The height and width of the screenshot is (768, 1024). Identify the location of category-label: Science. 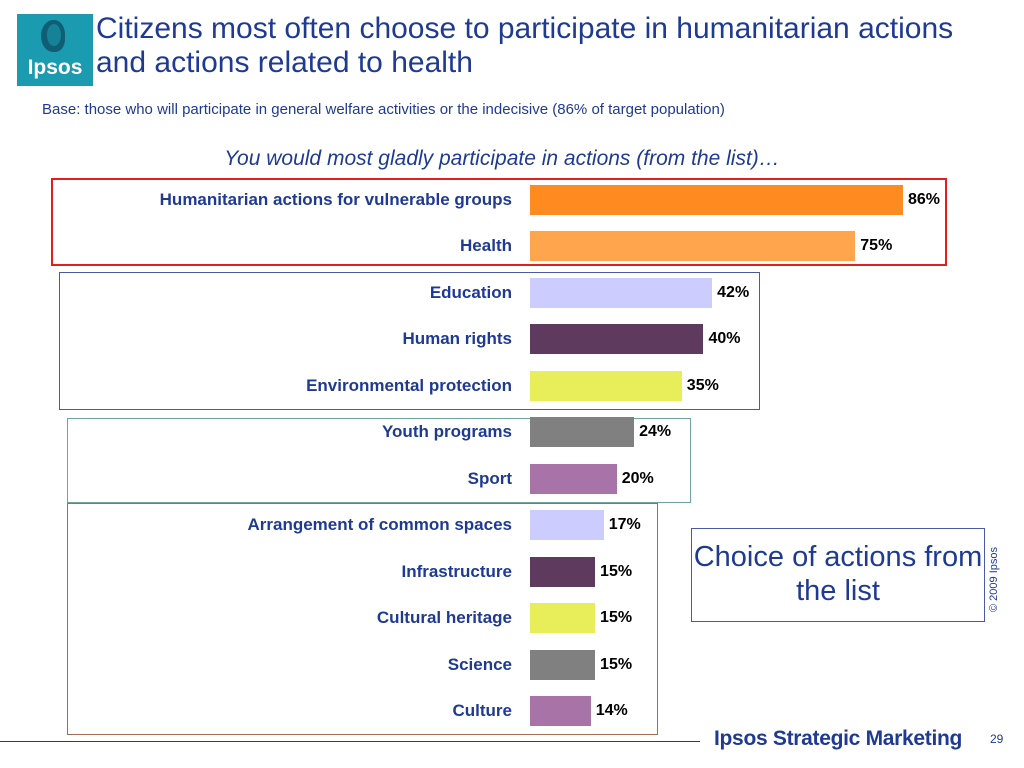
(479, 664).